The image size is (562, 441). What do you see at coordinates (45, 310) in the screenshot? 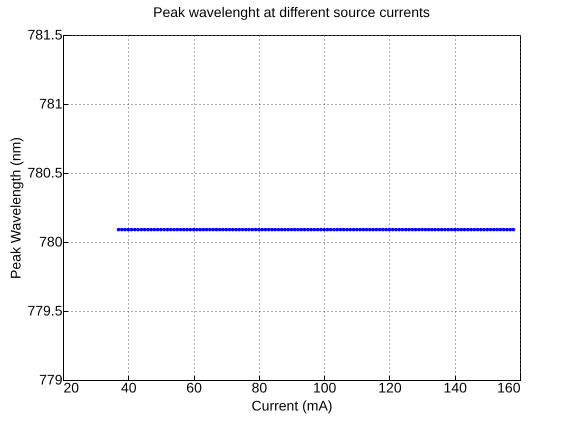
I see `y-tick-label: 779.5` at bounding box center [45, 310].